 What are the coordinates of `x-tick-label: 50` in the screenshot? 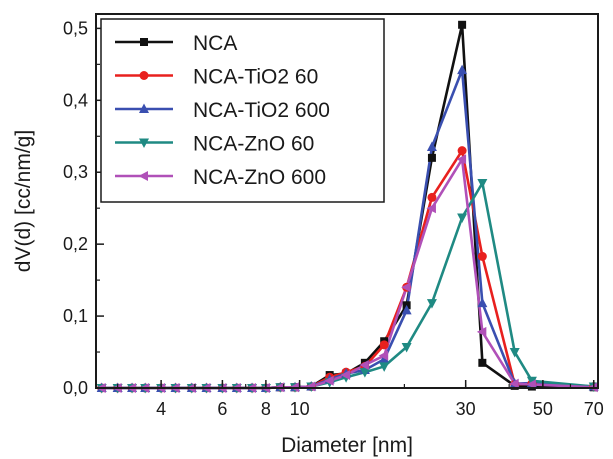 It's located at (543, 409).